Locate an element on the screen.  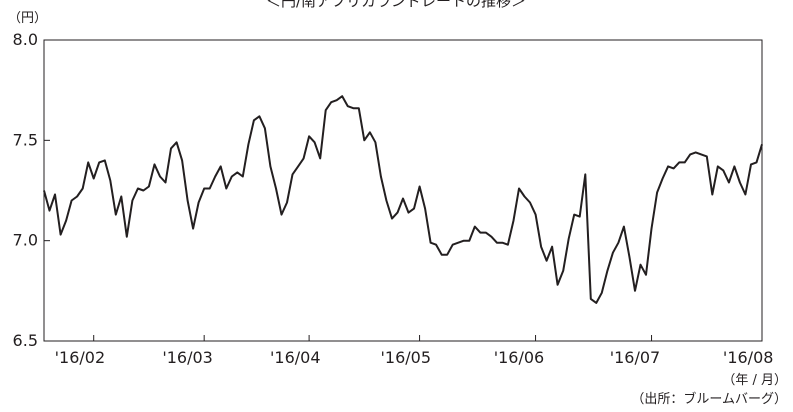
x-tick-label: '16/07 is located at coordinates (635, 357).